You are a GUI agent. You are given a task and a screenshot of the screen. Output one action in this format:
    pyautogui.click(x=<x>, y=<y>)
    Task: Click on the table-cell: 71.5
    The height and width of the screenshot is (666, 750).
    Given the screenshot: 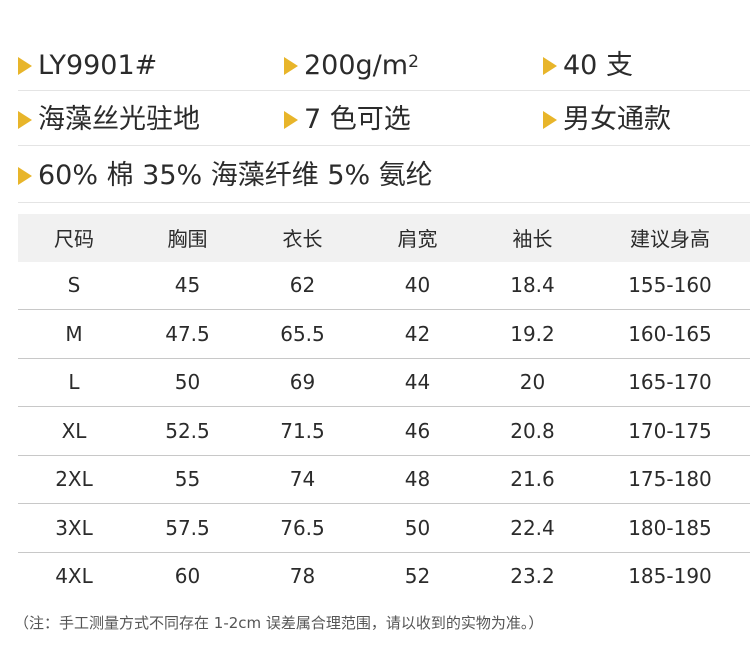 What is the action you would take?
    pyautogui.click(x=302, y=430)
    